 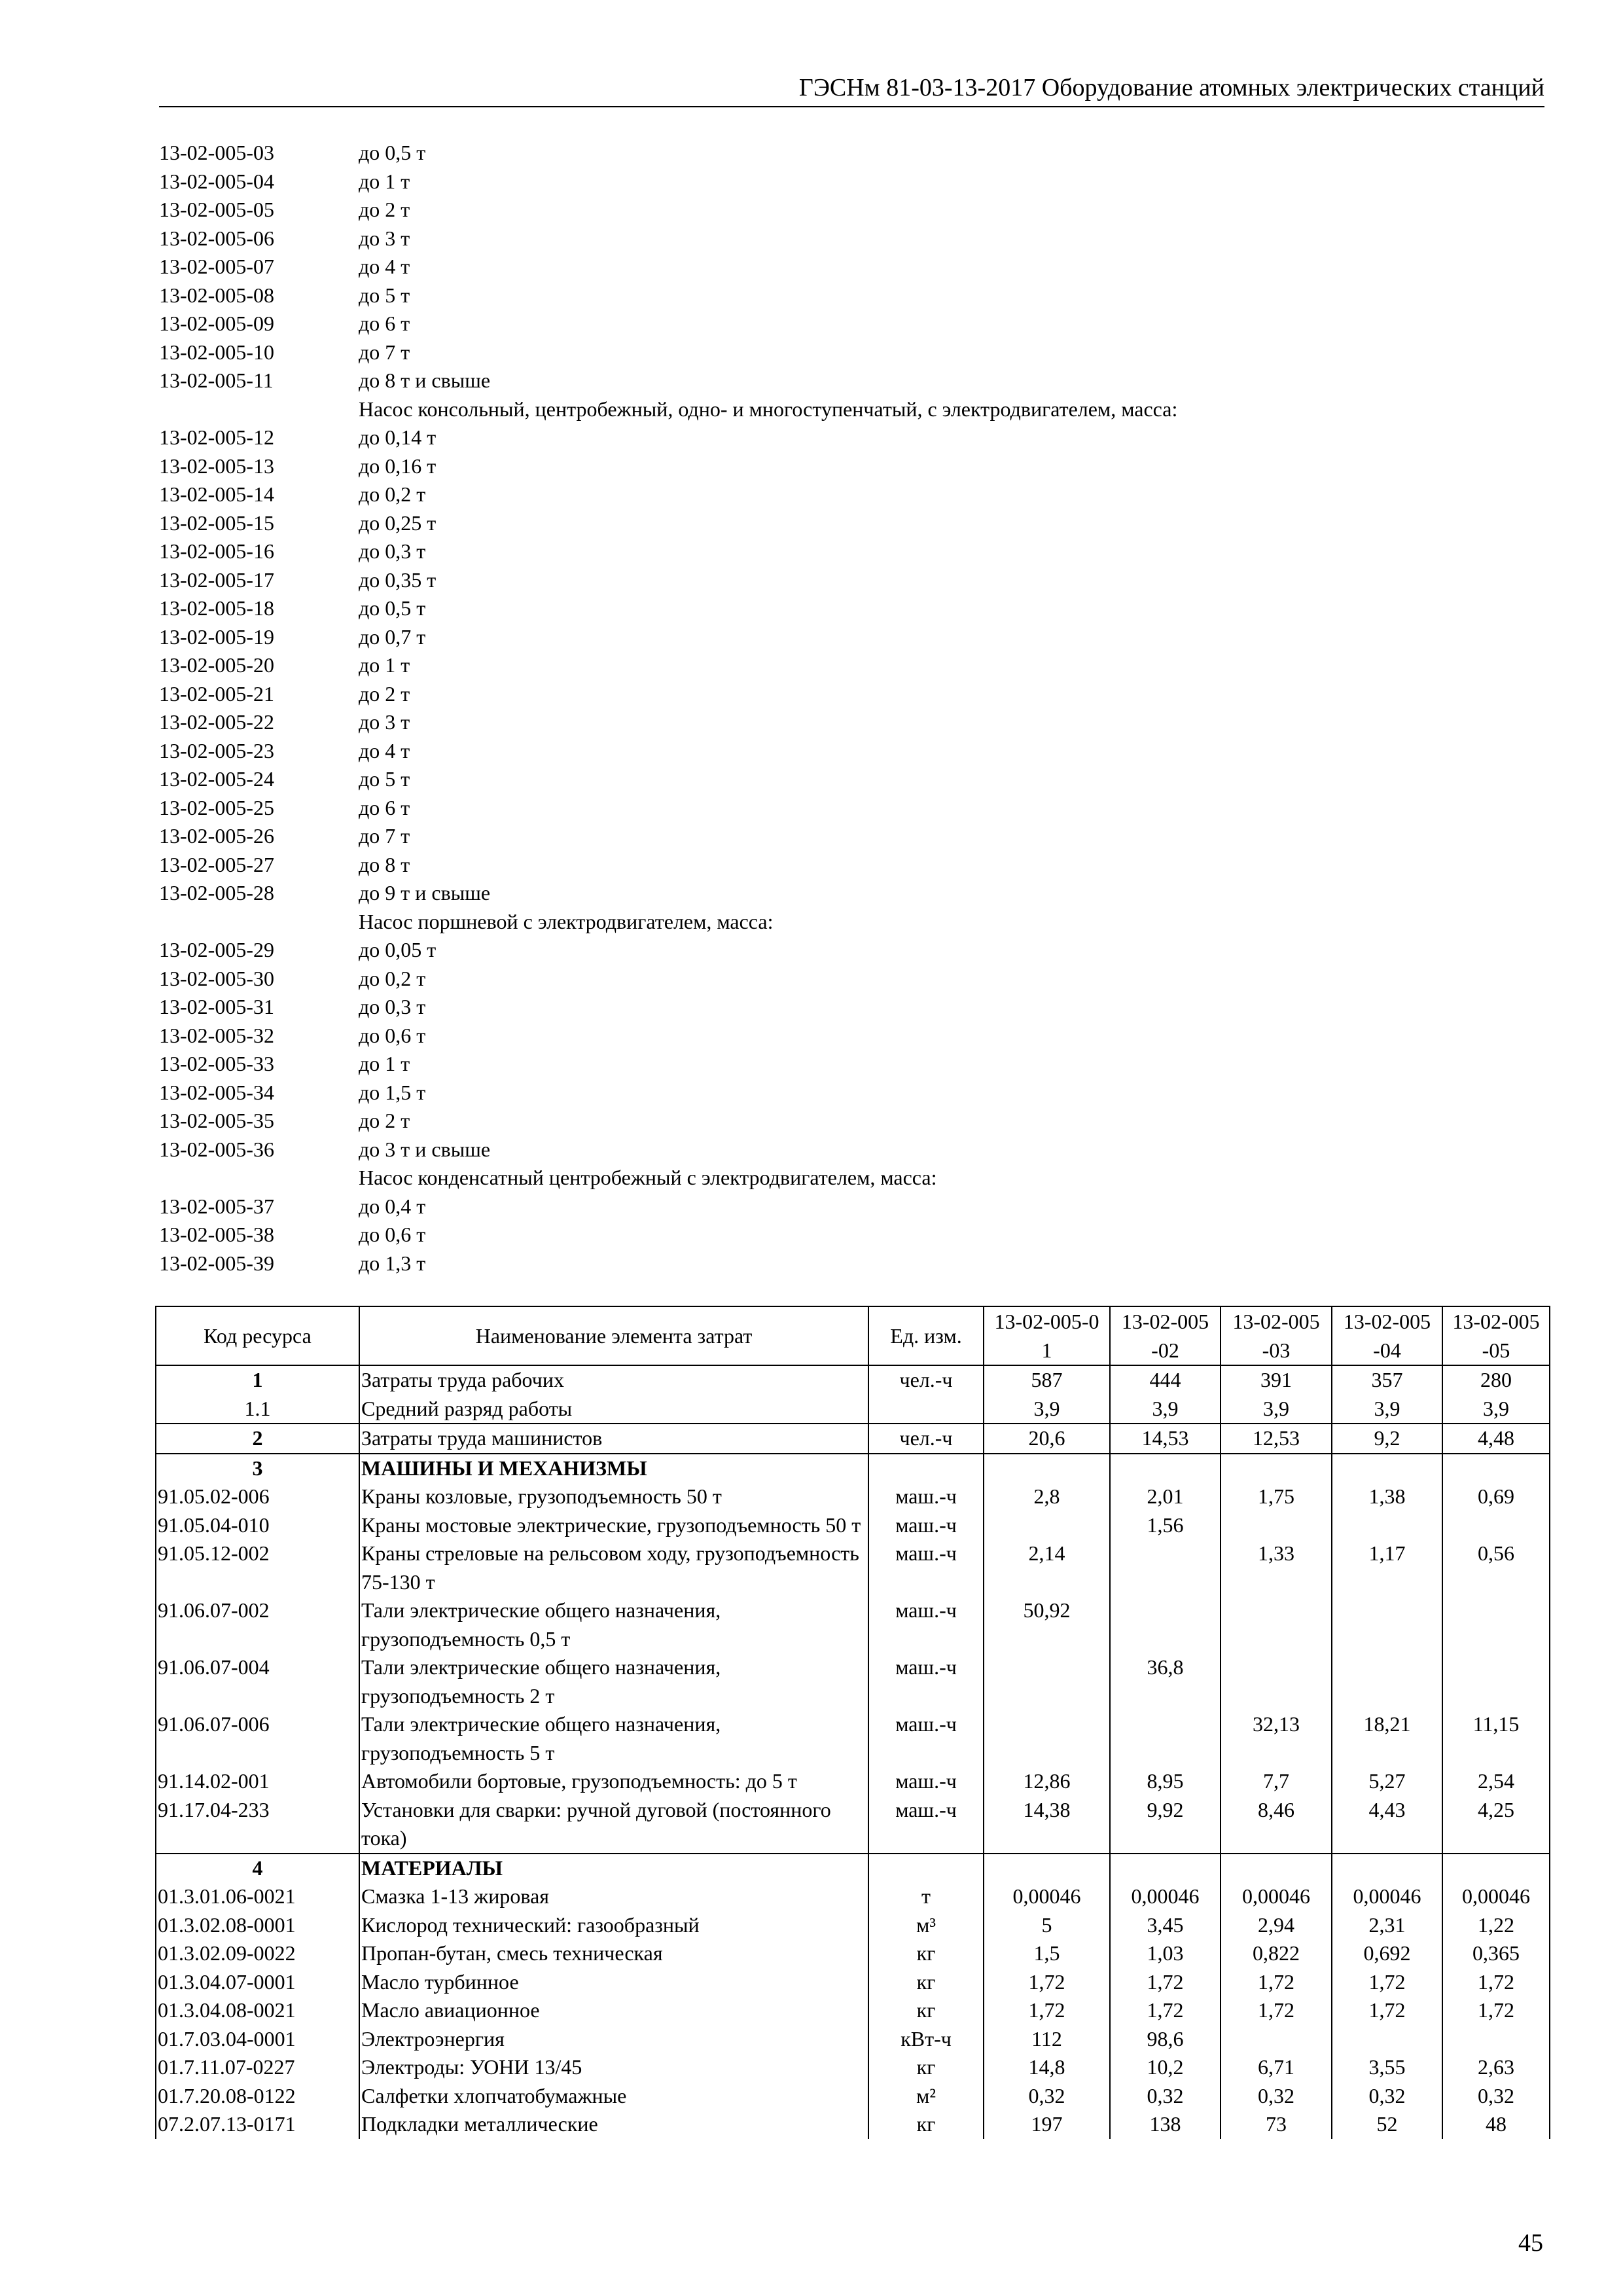 What do you see at coordinates (216, 210) in the screenshot?
I see `item-code: 13-02-005-05` at bounding box center [216, 210].